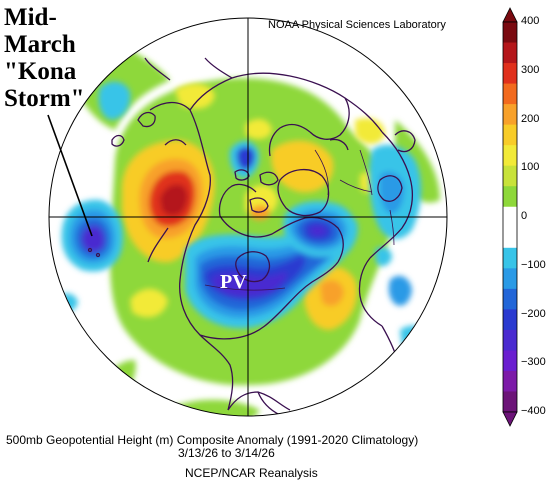 The image size is (557, 483). I want to click on annotation-line: "Kona, so click(40, 71).